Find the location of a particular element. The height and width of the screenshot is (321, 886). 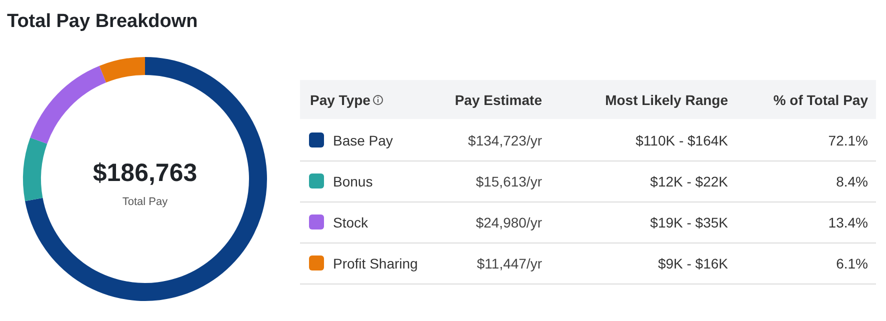

text: Most Likely Range is located at coordinates (666, 100).